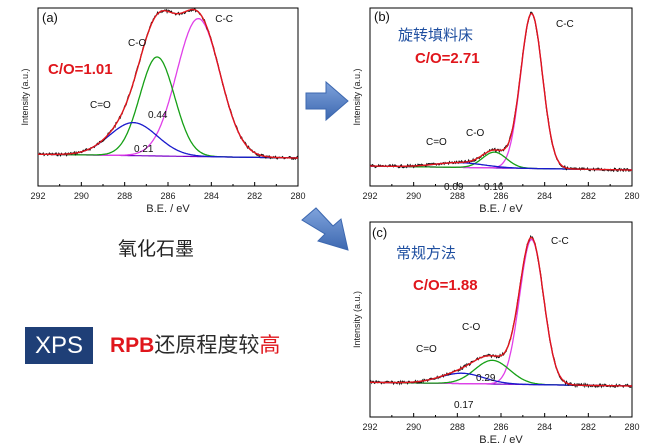  Describe the element at coordinates (464, 405) in the screenshot. I see `area-fraction-label: 0.17` at that location.